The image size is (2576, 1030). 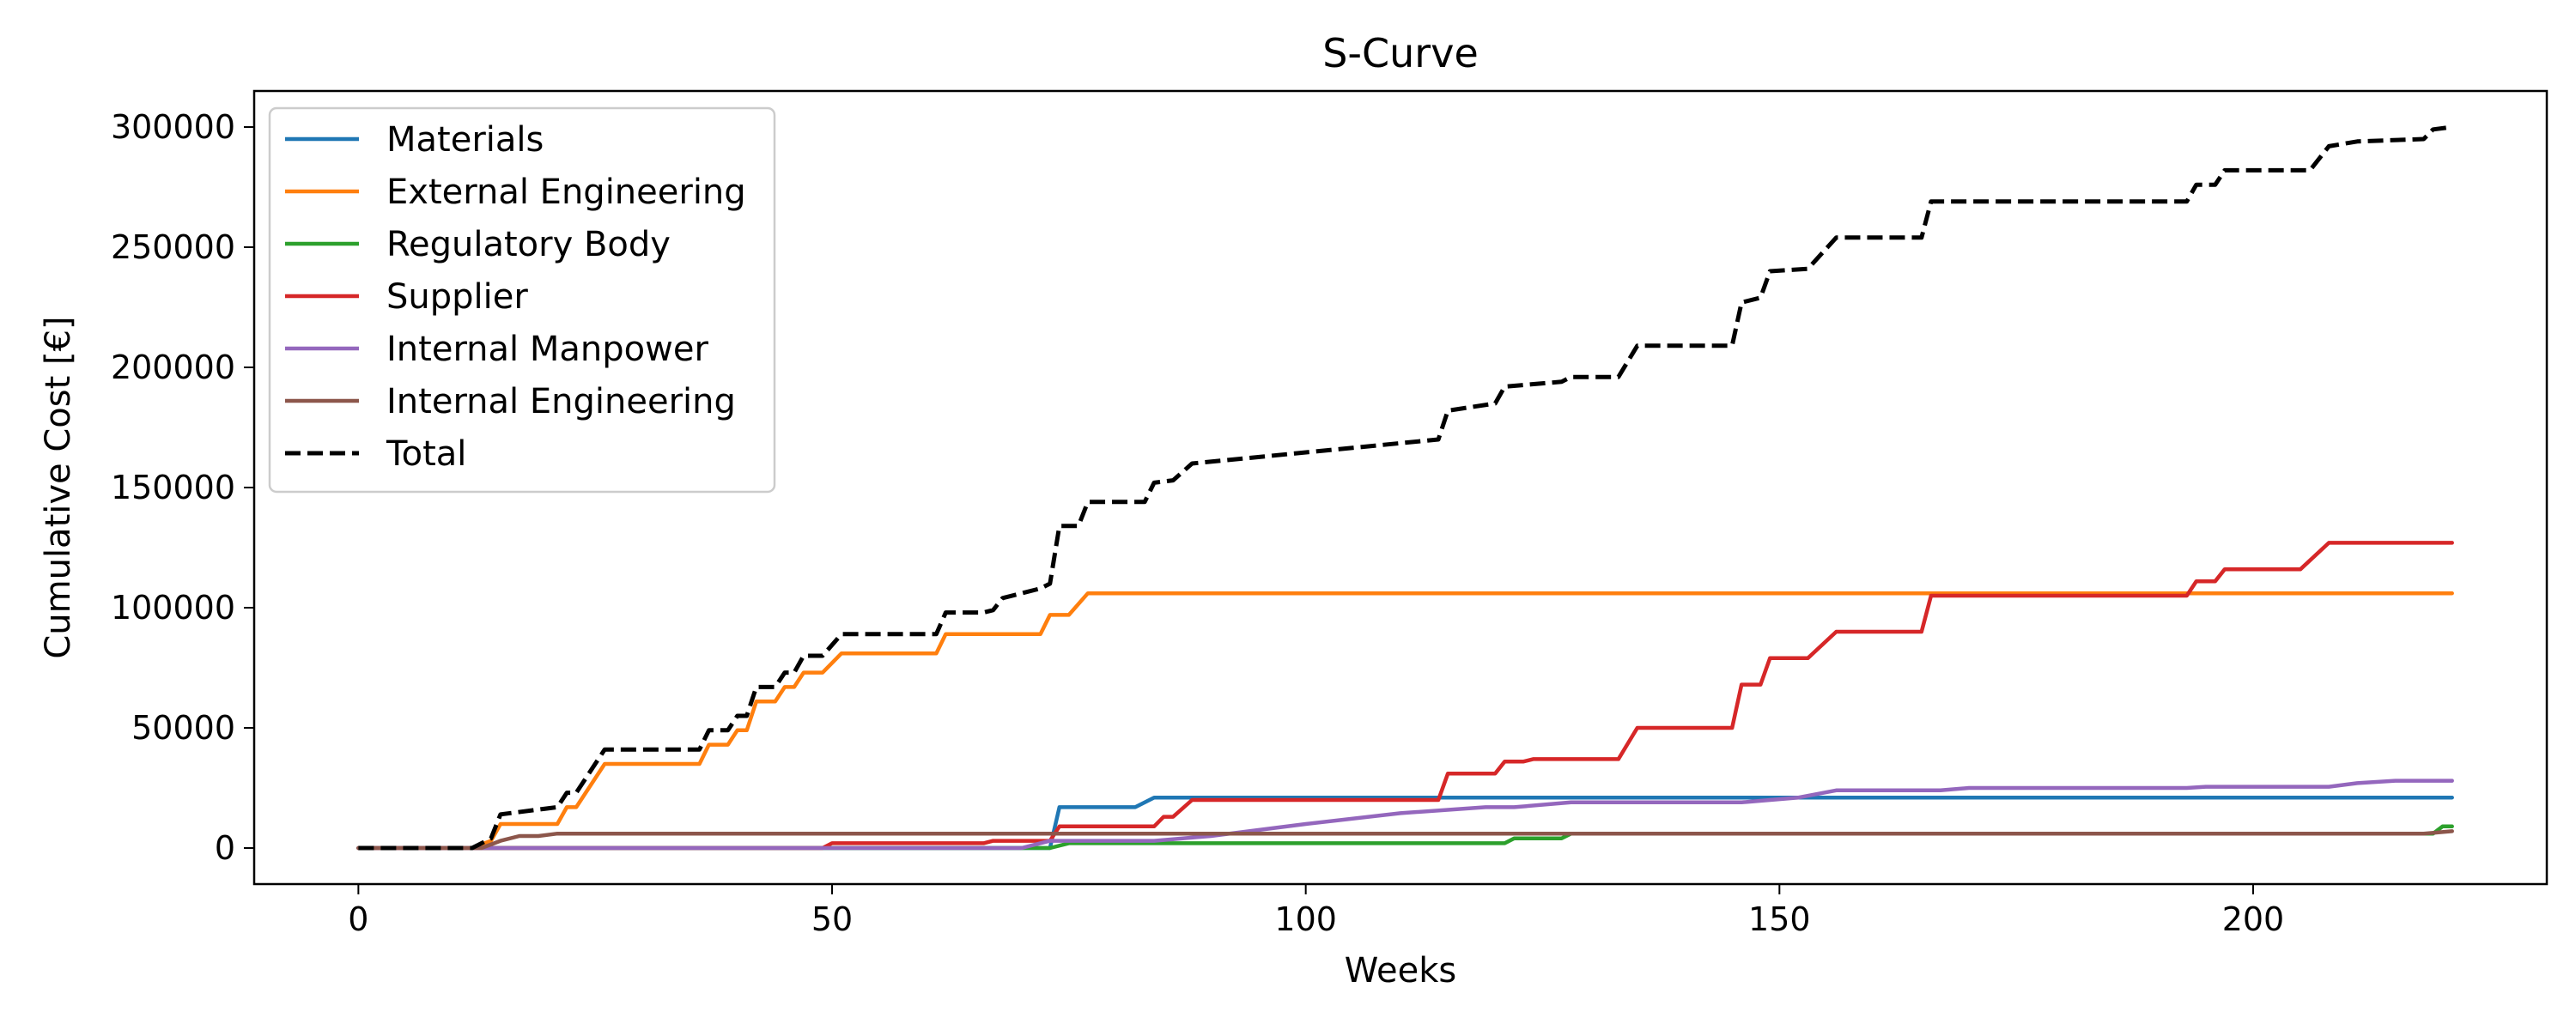 What do you see at coordinates (1400, 971) in the screenshot?
I see `x-axis-label: Weeks` at bounding box center [1400, 971].